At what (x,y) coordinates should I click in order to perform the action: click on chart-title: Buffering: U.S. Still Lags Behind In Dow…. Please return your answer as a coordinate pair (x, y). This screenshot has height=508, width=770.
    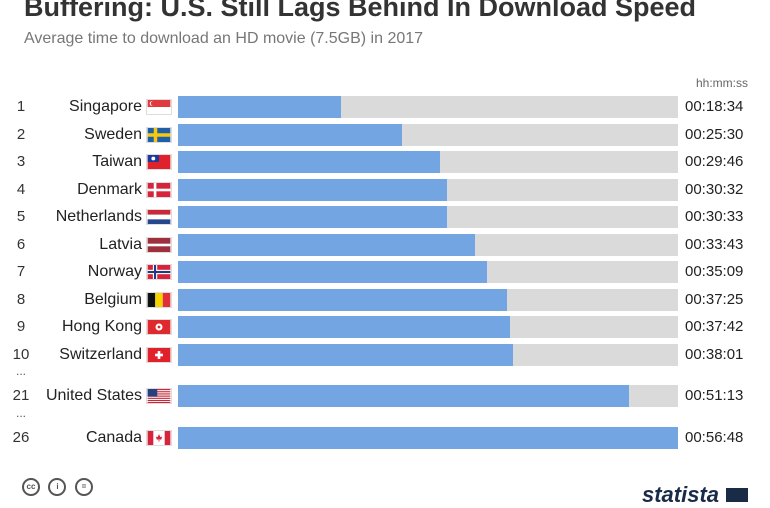
    Looking at the image, I should click on (360, 11).